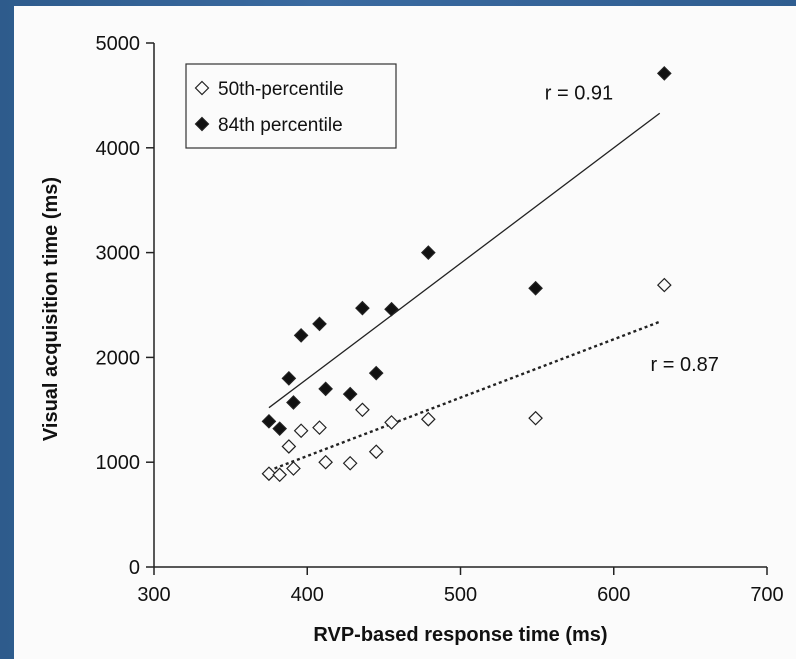 The height and width of the screenshot is (659, 796). What do you see at coordinates (464, 396) in the screenshot?
I see `fit-line-50th` at bounding box center [464, 396].